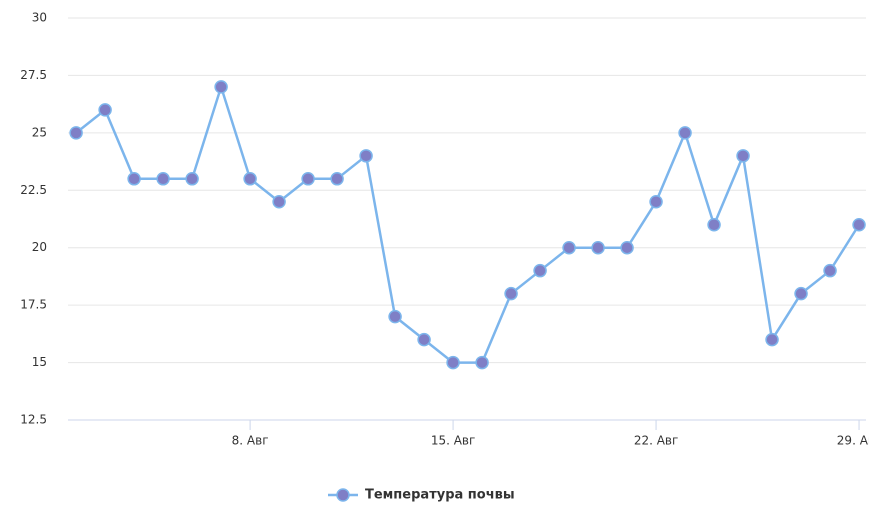 This screenshot has height=510, width=869. Describe the element at coordinates (33, 75) in the screenshot. I see `y-tick-label: 27.5` at that location.